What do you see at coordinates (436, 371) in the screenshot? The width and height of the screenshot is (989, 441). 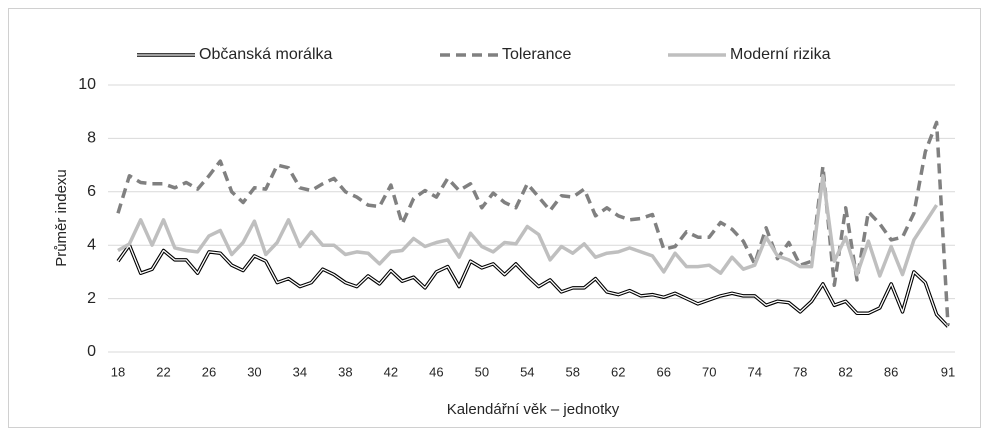 I see `x-tick-label: 46` at bounding box center [436, 371].